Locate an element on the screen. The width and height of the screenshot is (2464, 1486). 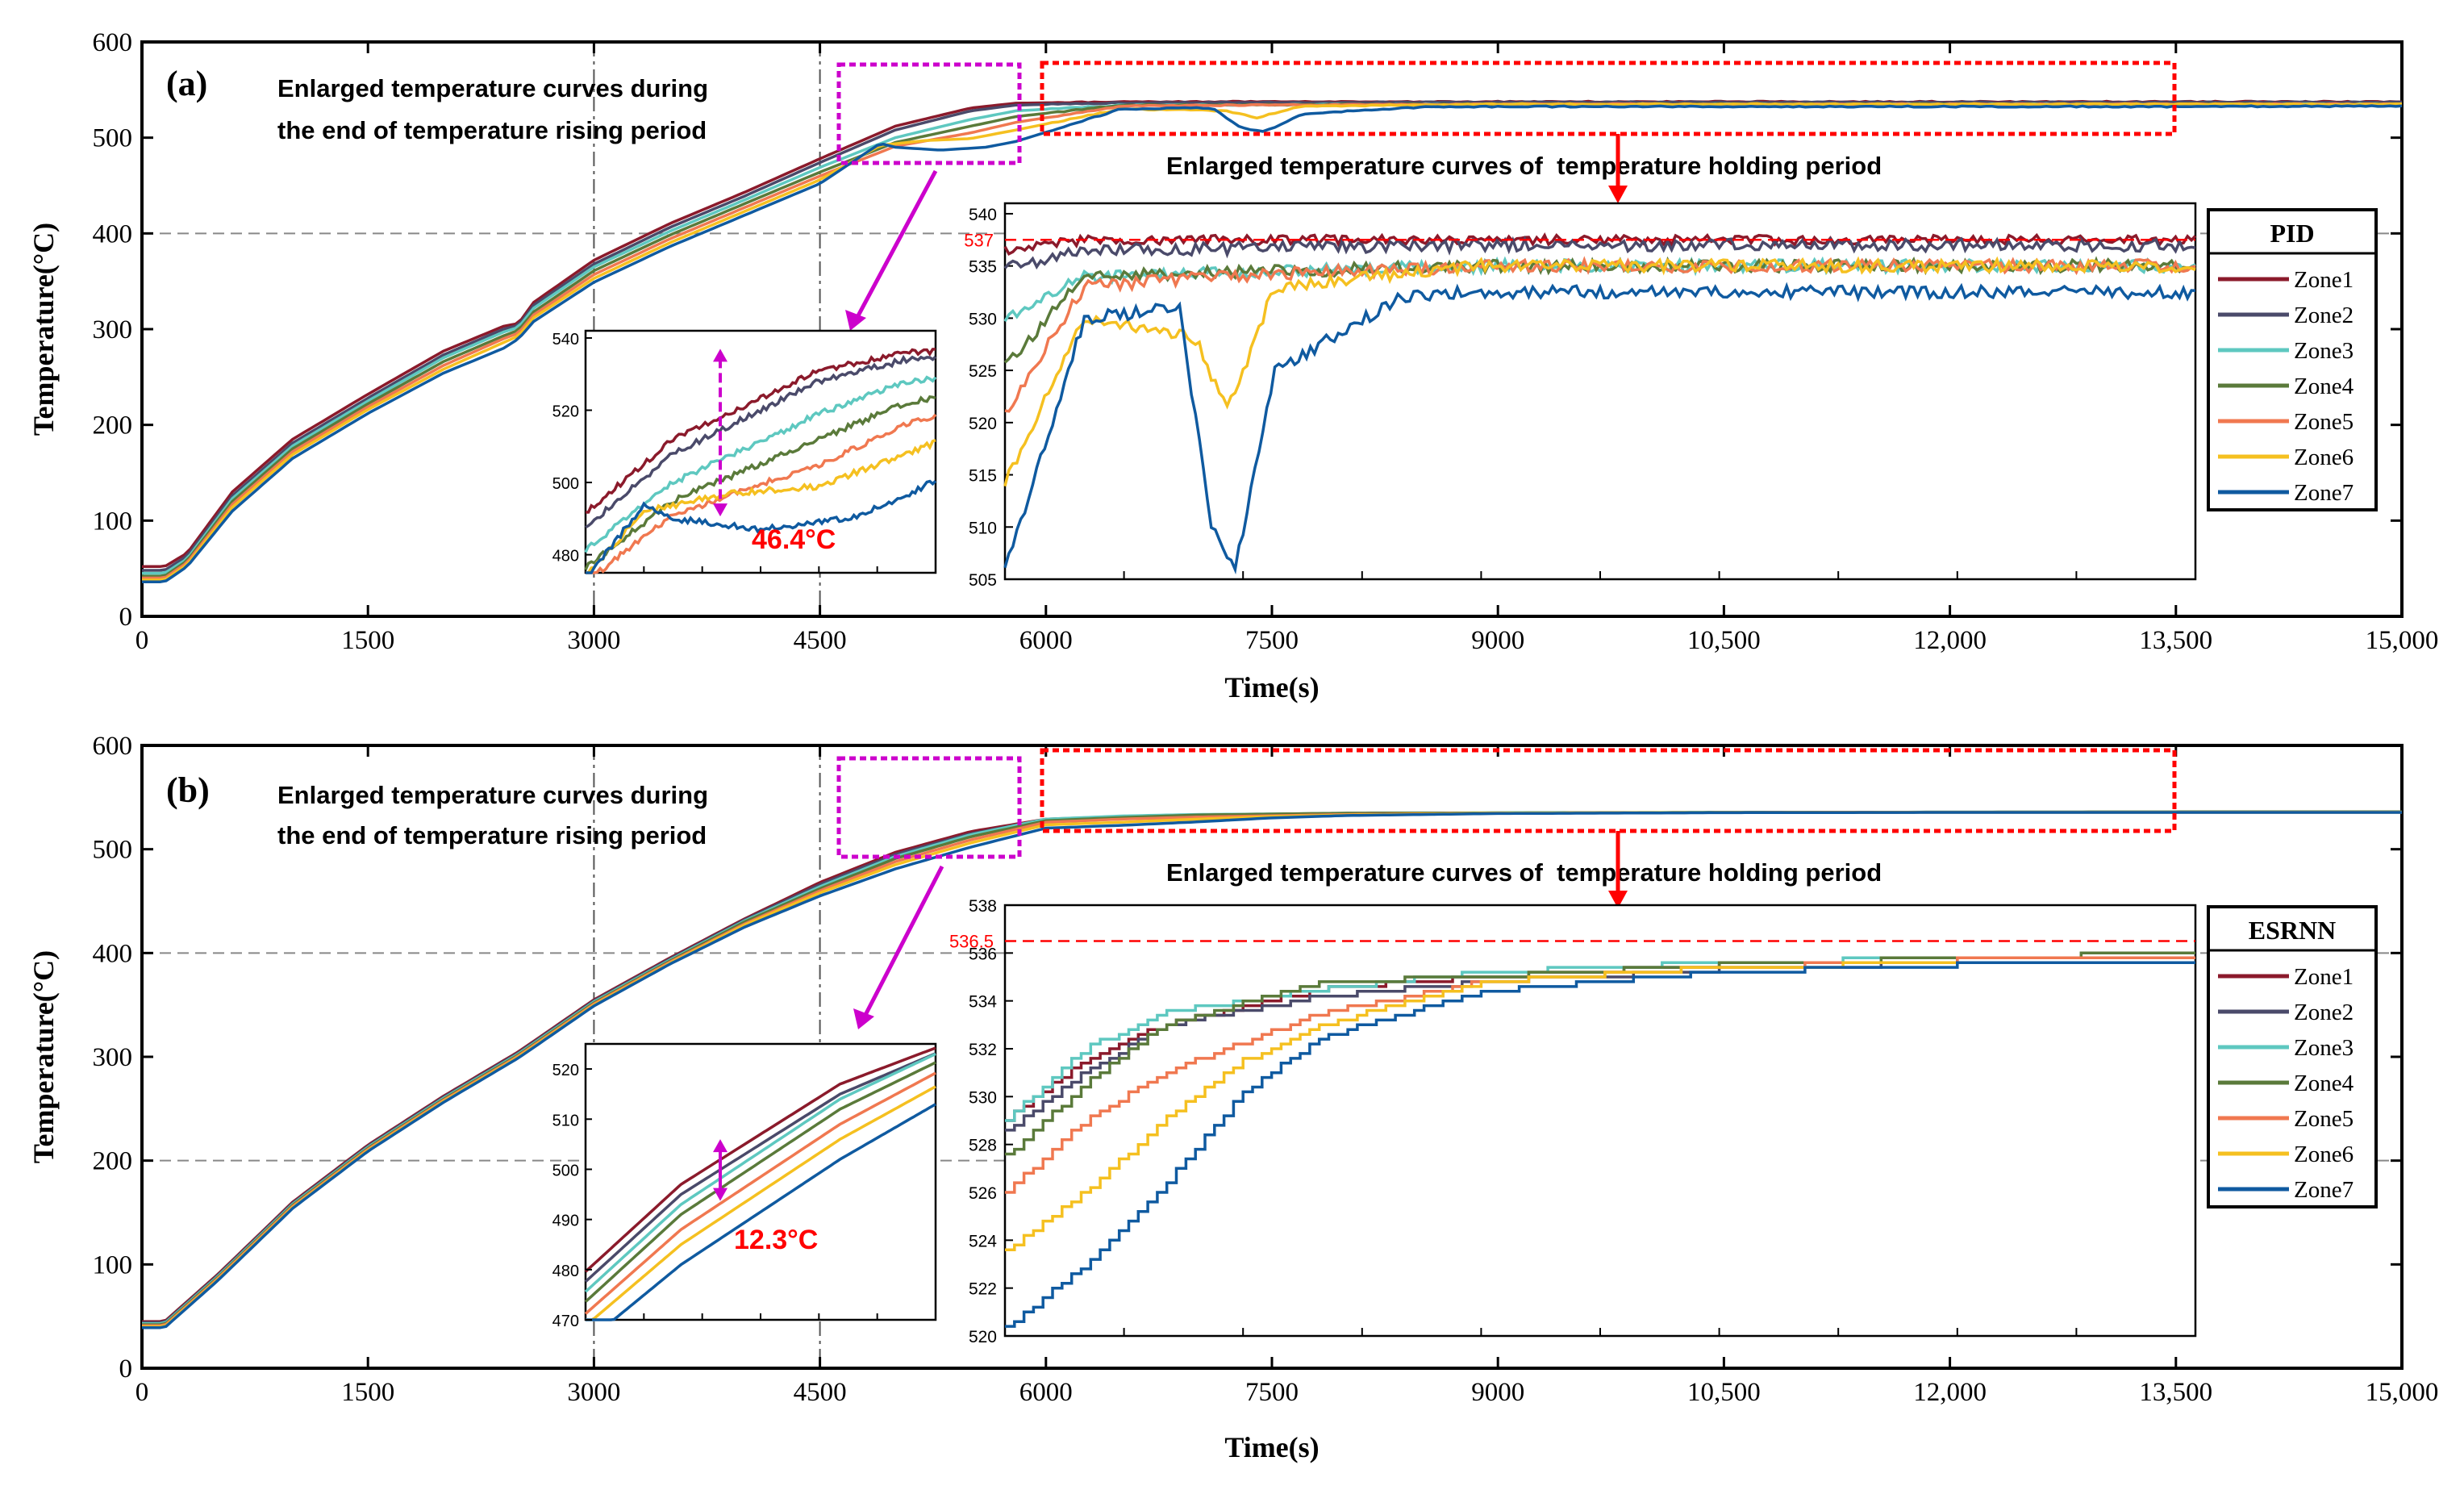
b-inset-rise-series-zone2 is located at coordinates (760, 1167).